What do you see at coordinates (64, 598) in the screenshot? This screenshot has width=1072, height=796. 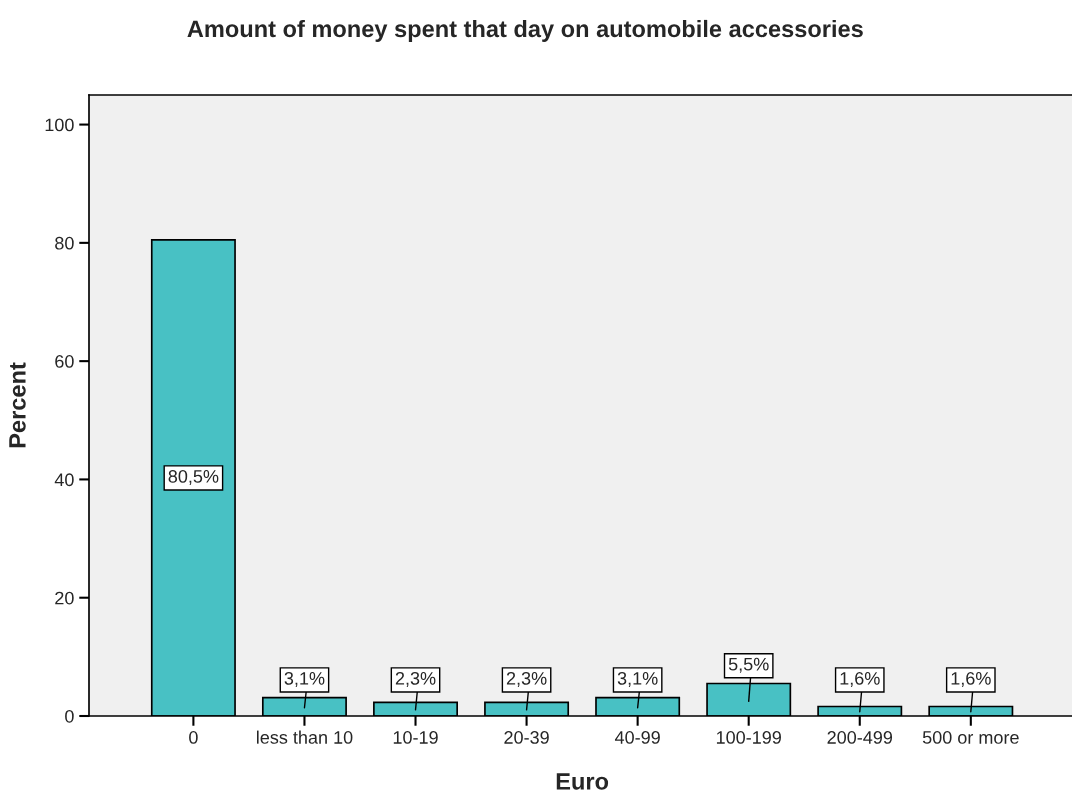 I see `y-tick-label: 20` at bounding box center [64, 598].